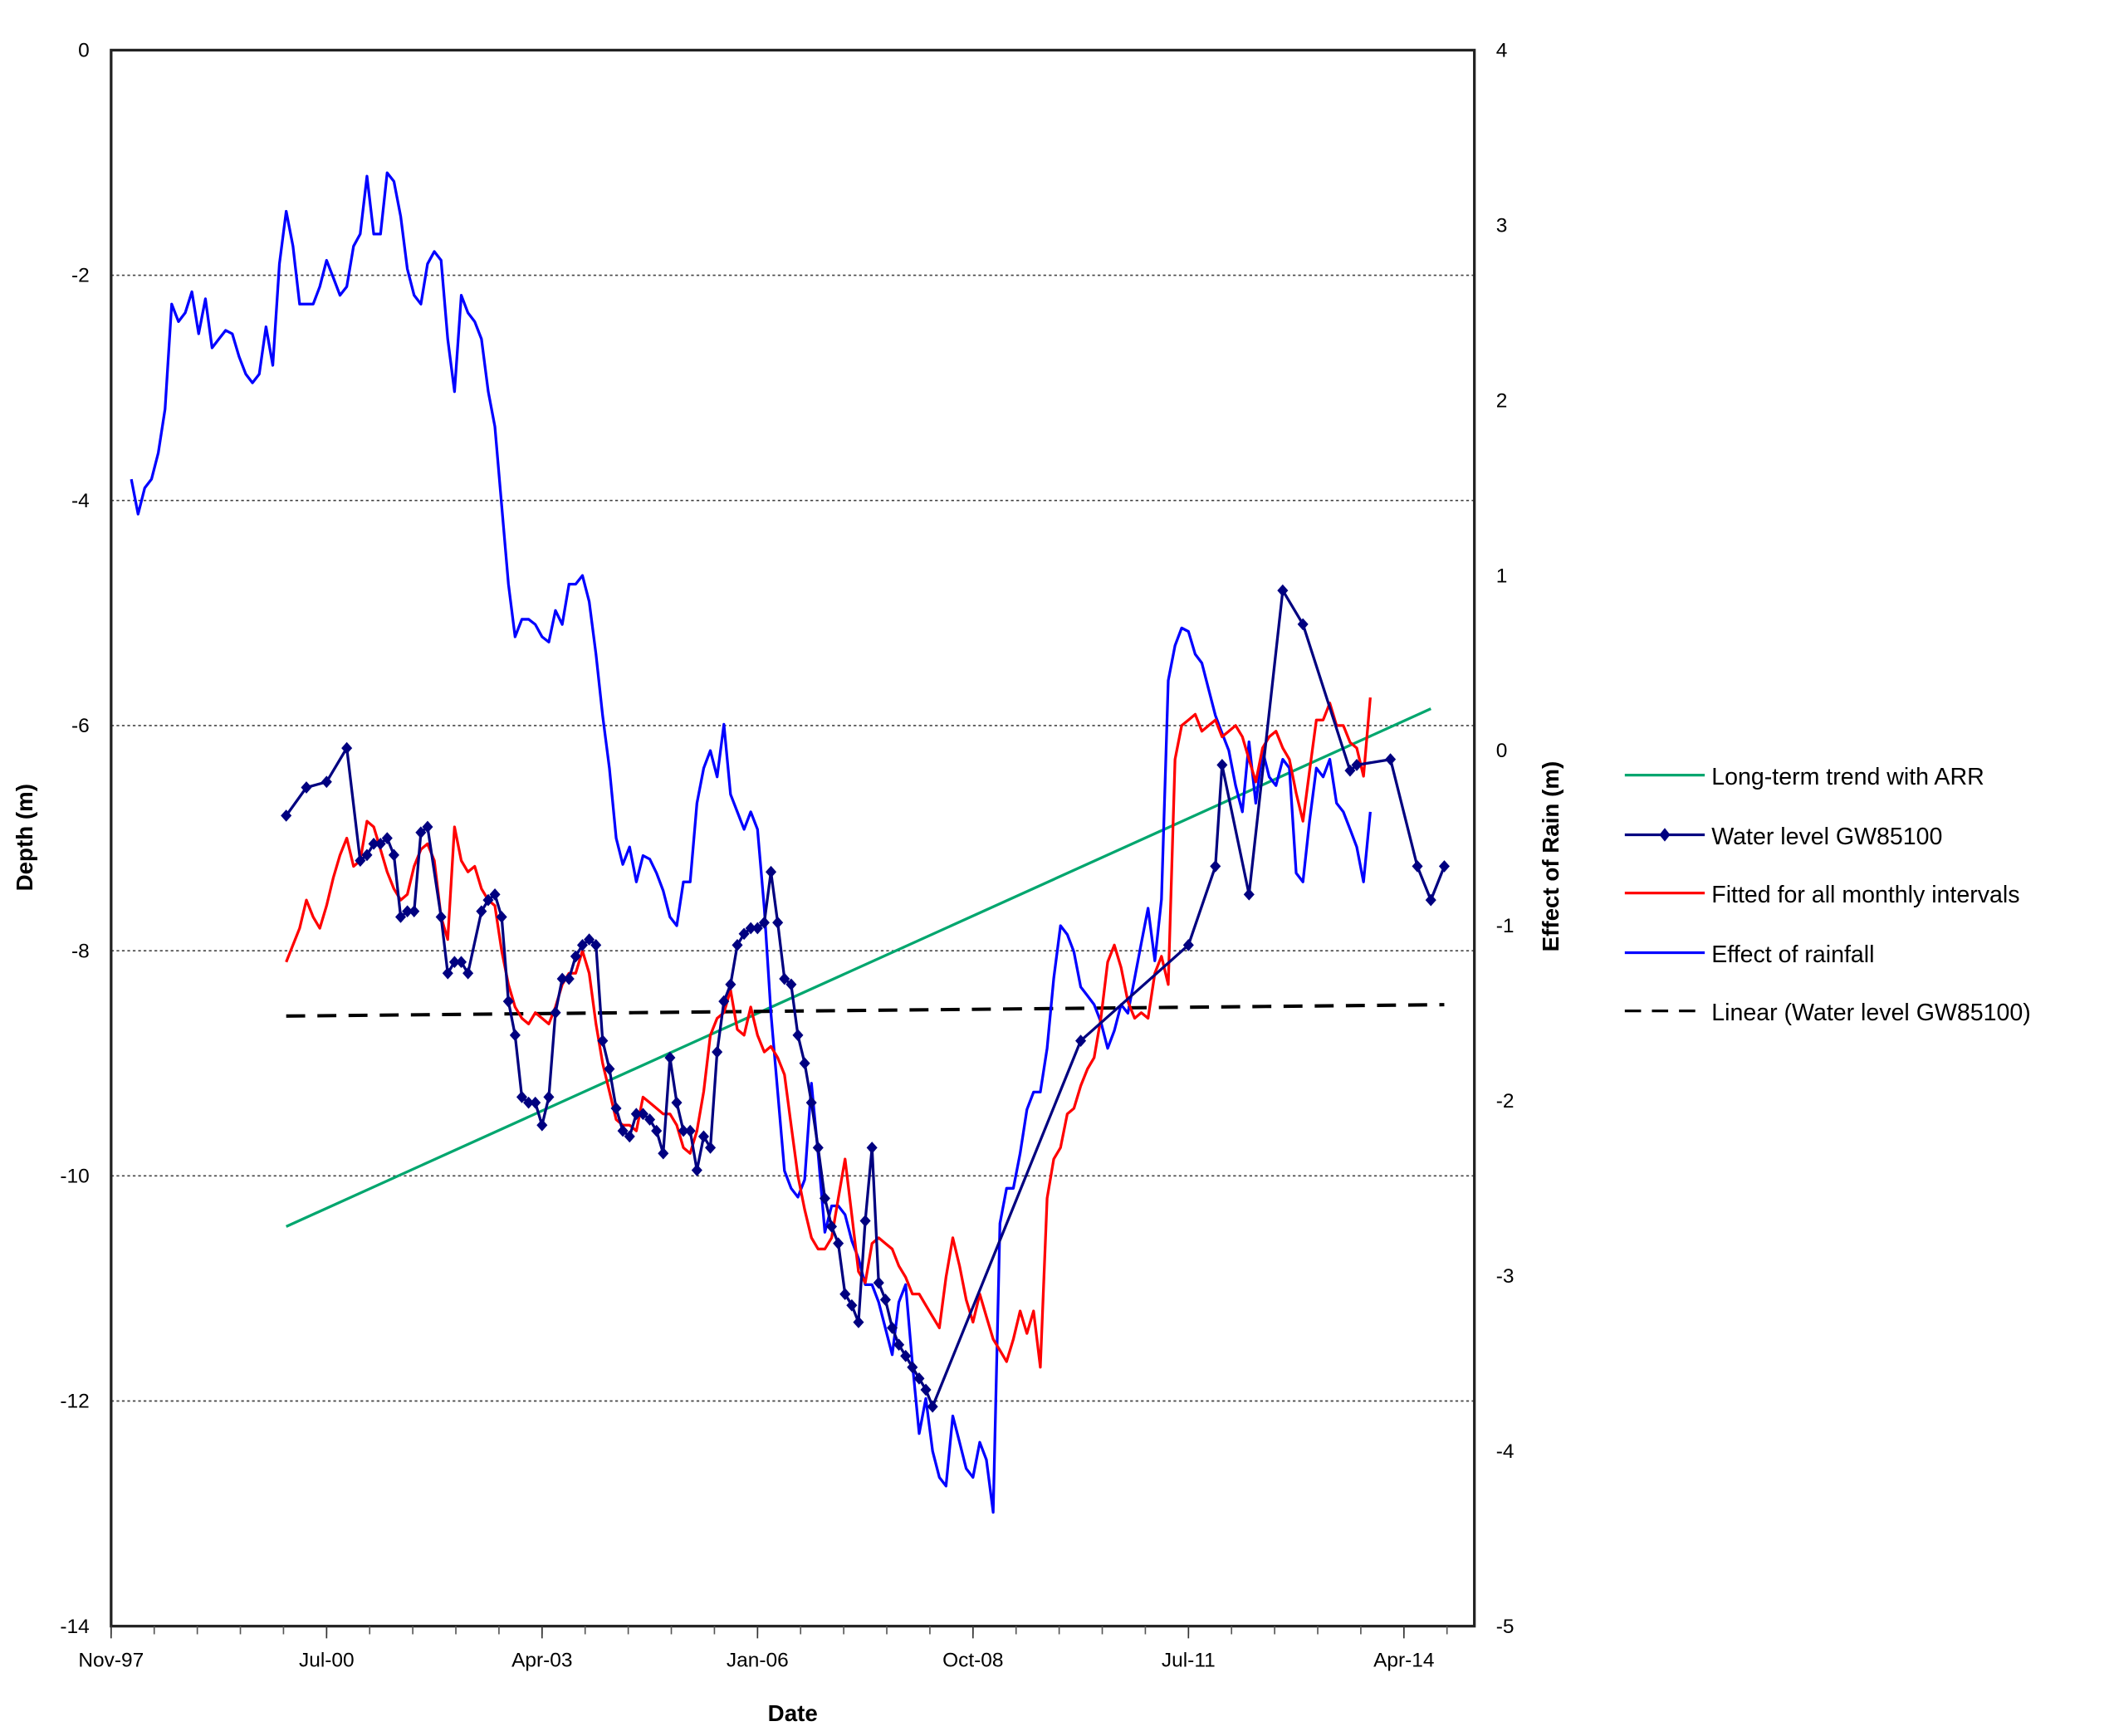 This screenshot has width=2114, height=1736. Describe the element at coordinates (111, 1661) in the screenshot. I see `x-tick-label: Nov-97` at that location.